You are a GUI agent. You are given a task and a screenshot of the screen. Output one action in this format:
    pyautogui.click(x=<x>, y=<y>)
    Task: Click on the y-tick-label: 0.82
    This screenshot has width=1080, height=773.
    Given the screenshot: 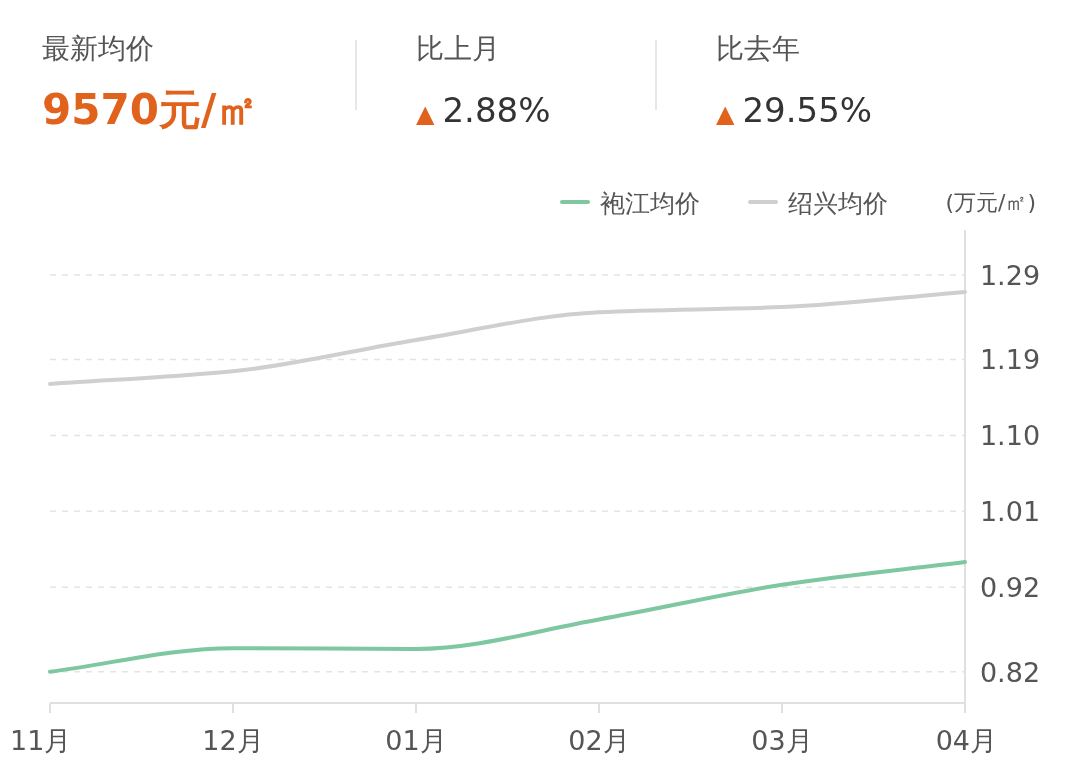 What is the action you would take?
    pyautogui.click(x=1010, y=672)
    